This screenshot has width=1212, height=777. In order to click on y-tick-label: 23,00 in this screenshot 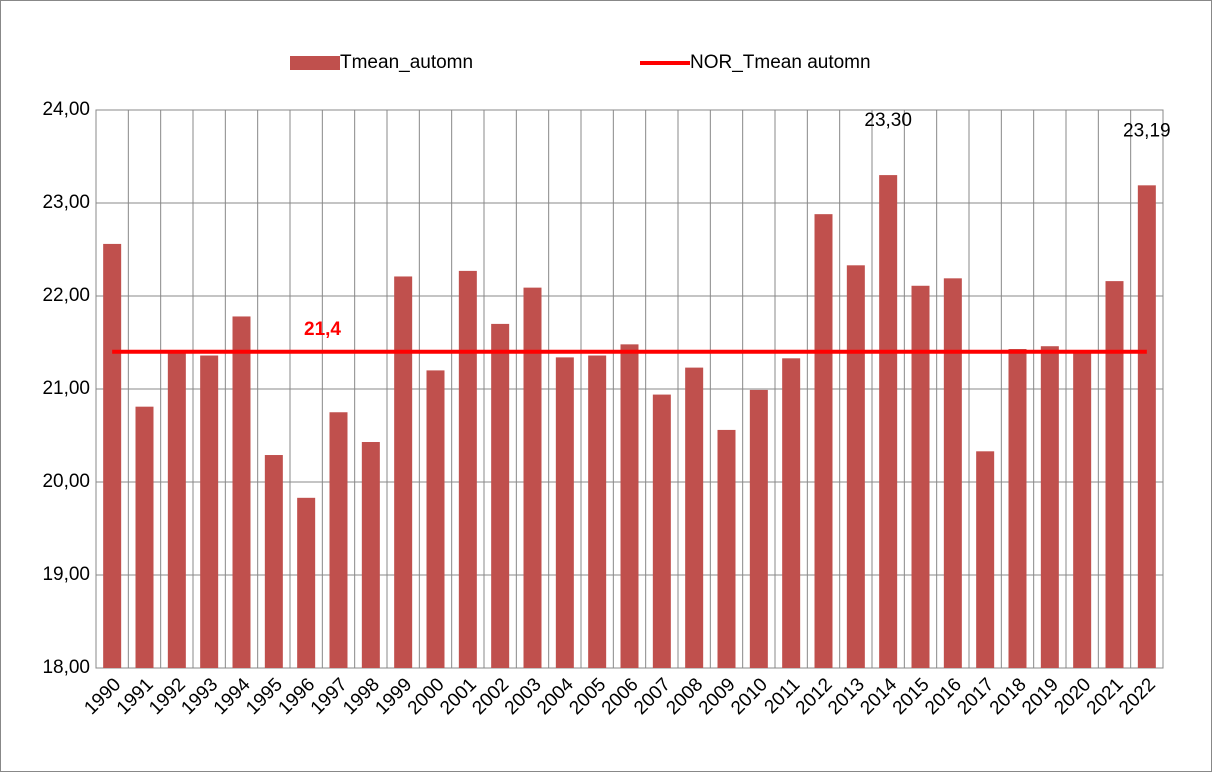, I will do `click(66, 202)`.